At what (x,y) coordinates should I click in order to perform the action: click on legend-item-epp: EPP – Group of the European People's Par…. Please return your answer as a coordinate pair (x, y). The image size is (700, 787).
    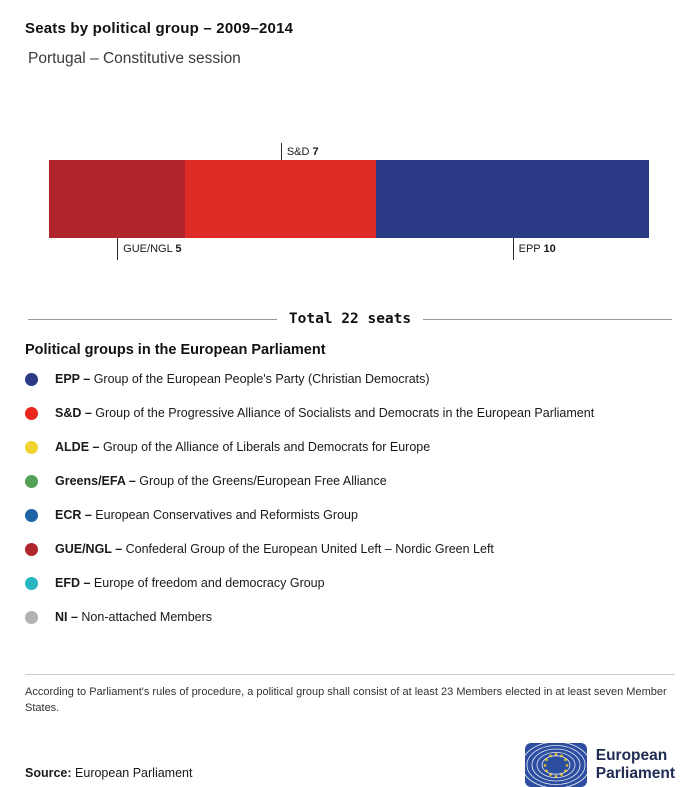
    Looking at the image, I should click on (350, 389).